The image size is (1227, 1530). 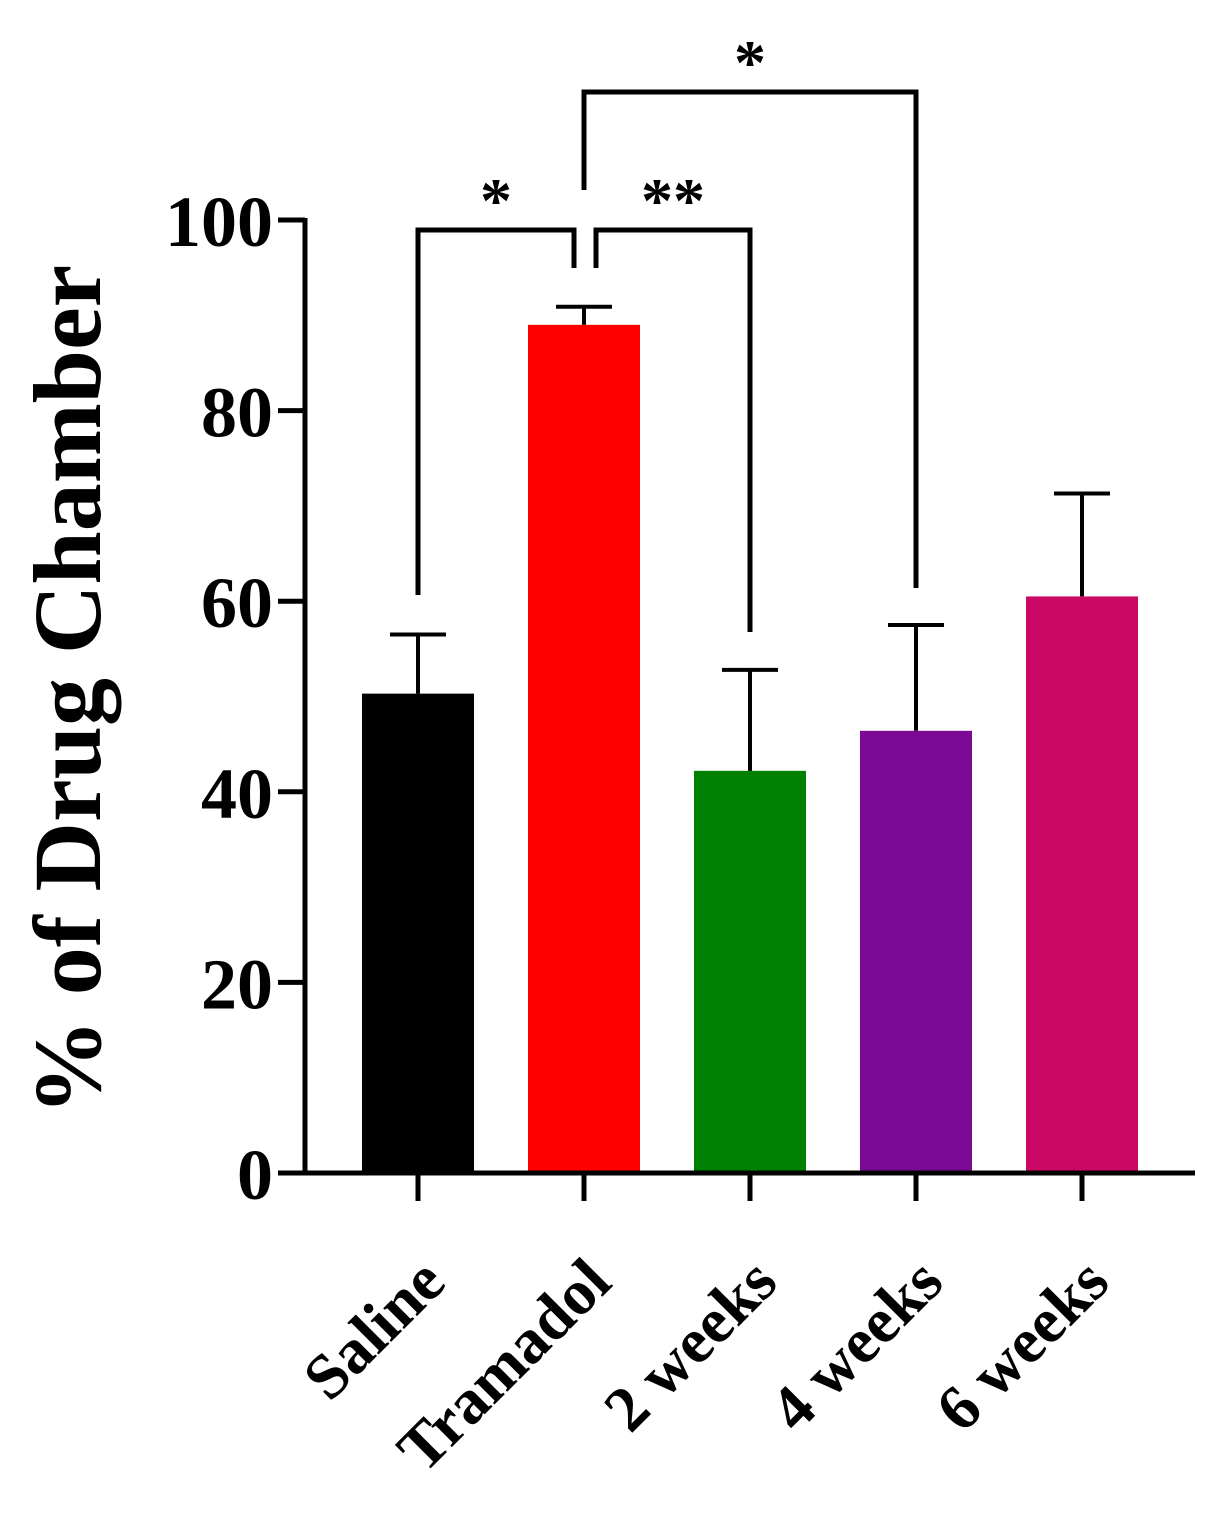 I want to click on significance-bracket-tramadol-4-weeks, so click(x=750, y=338).